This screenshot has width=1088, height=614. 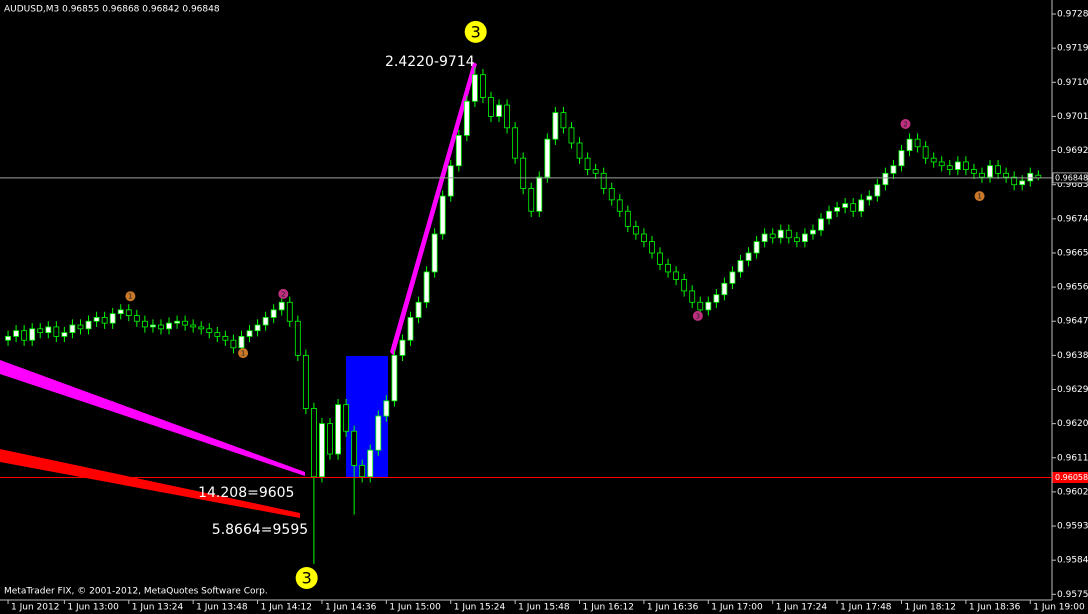 What do you see at coordinates (673, 608) in the screenshot?
I see `x-tick-label: 1 Jun 16:36` at bounding box center [673, 608].